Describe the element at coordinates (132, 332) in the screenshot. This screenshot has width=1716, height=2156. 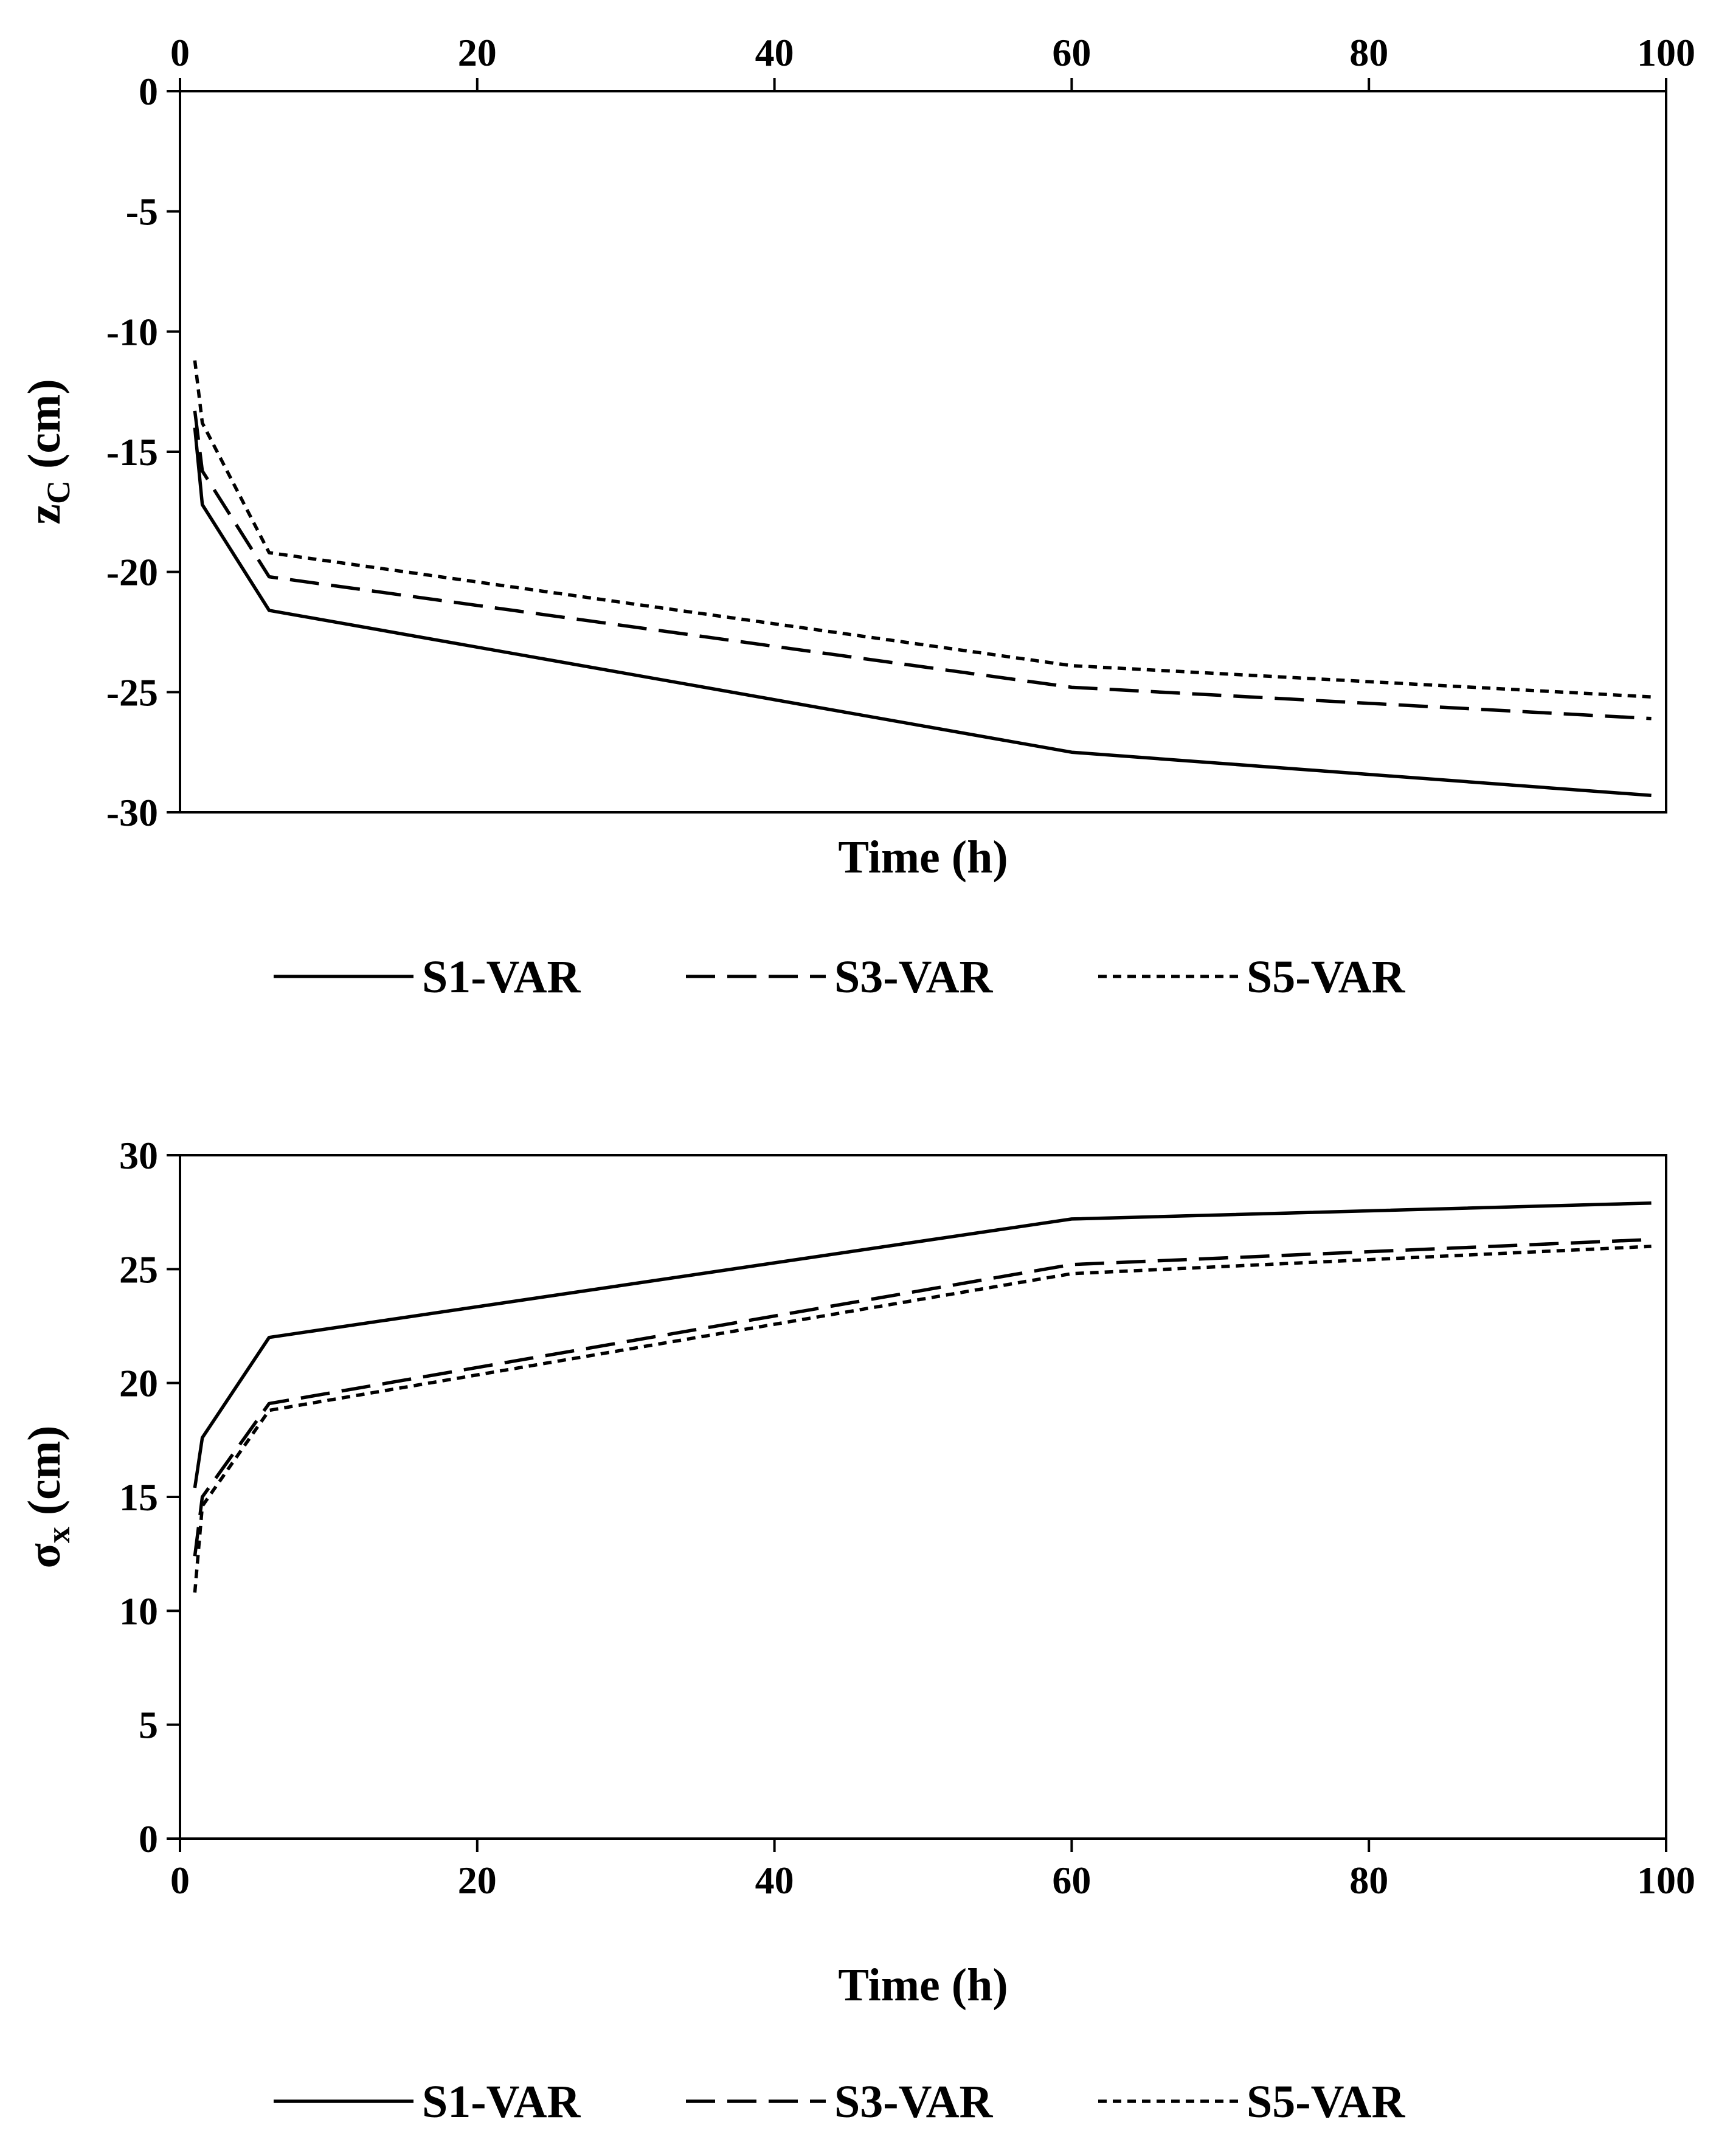
I see `y-tick-label: -10` at that location.